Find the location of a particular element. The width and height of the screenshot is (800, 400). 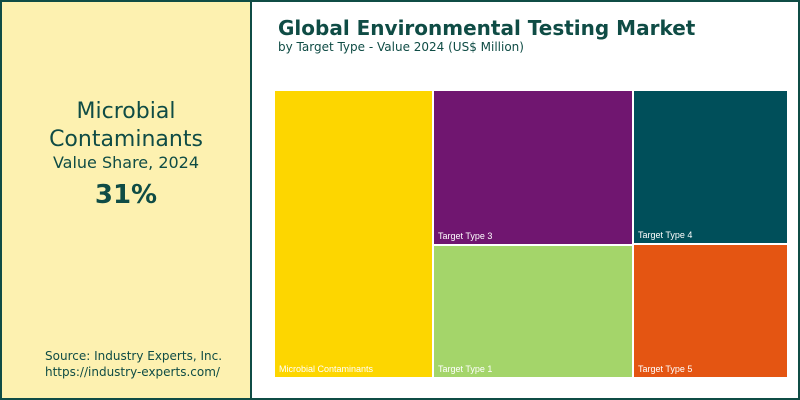

treemap-tile: Target Type 5 is located at coordinates (710, 311).